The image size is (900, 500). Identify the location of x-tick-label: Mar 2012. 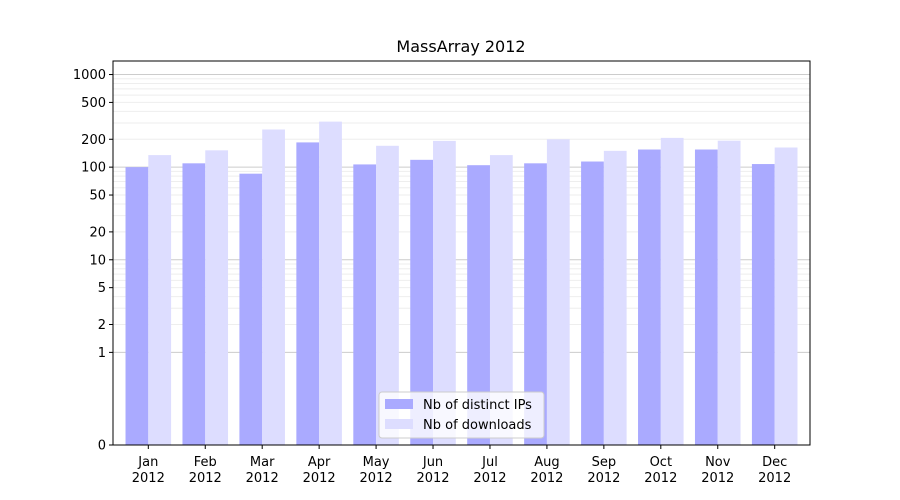
(262, 470).